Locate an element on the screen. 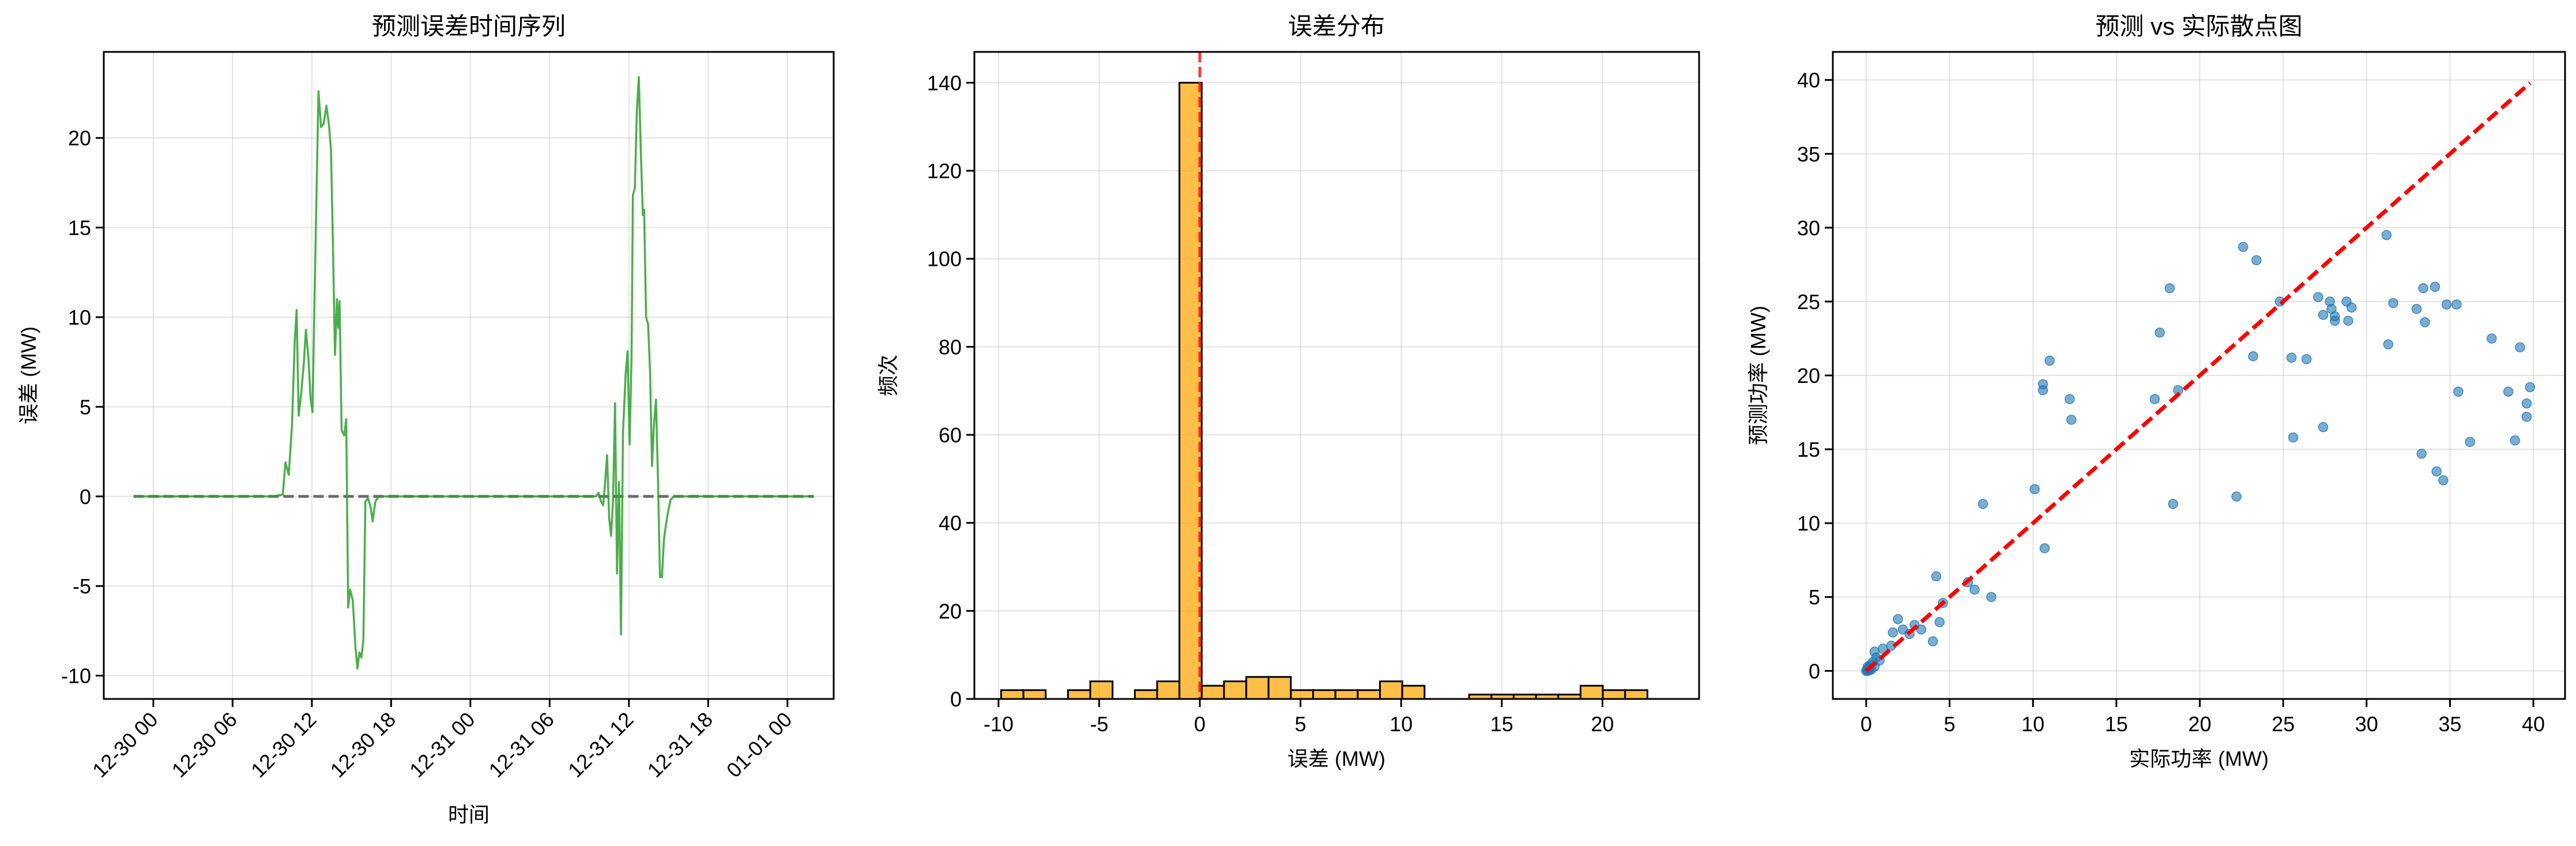 Image resolution: width=2576 pixels, height=846 pixels. y-tick-label: 30 is located at coordinates (1808, 228).